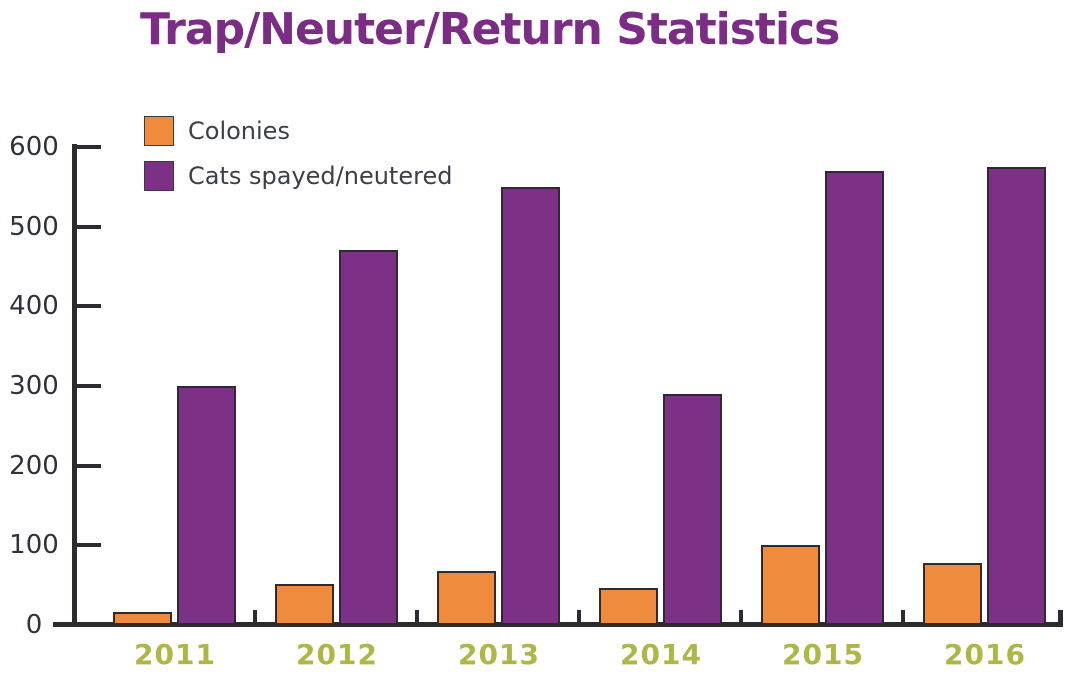 The width and height of the screenshot is (1080, 675). Describe the element at coordinates (34, 306) in the screenshot. I see `y-axis-label-400: 400` at that location.